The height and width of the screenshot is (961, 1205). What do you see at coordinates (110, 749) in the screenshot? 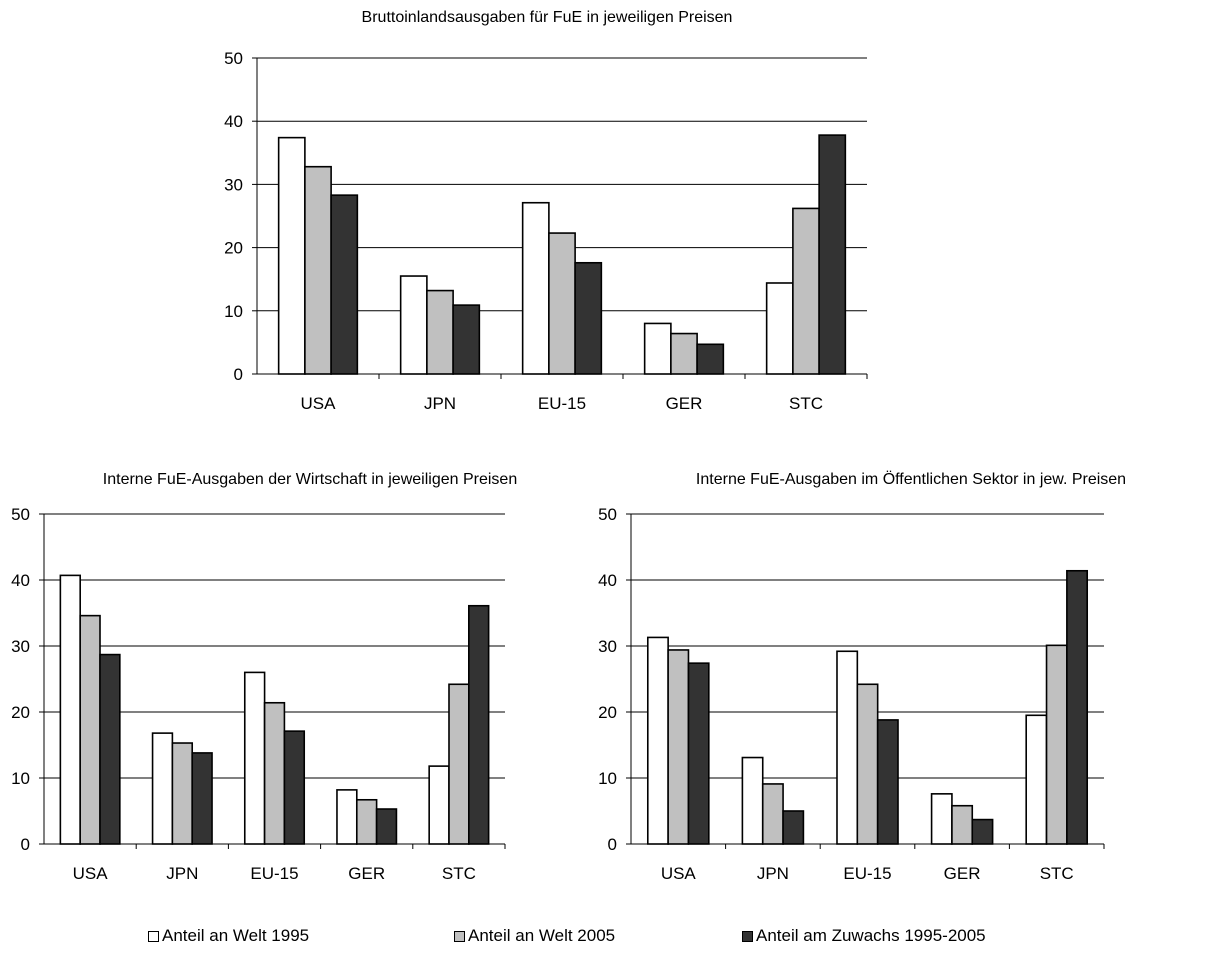
I see `bar-business-USA-growth` at bounding box center [110, 749].